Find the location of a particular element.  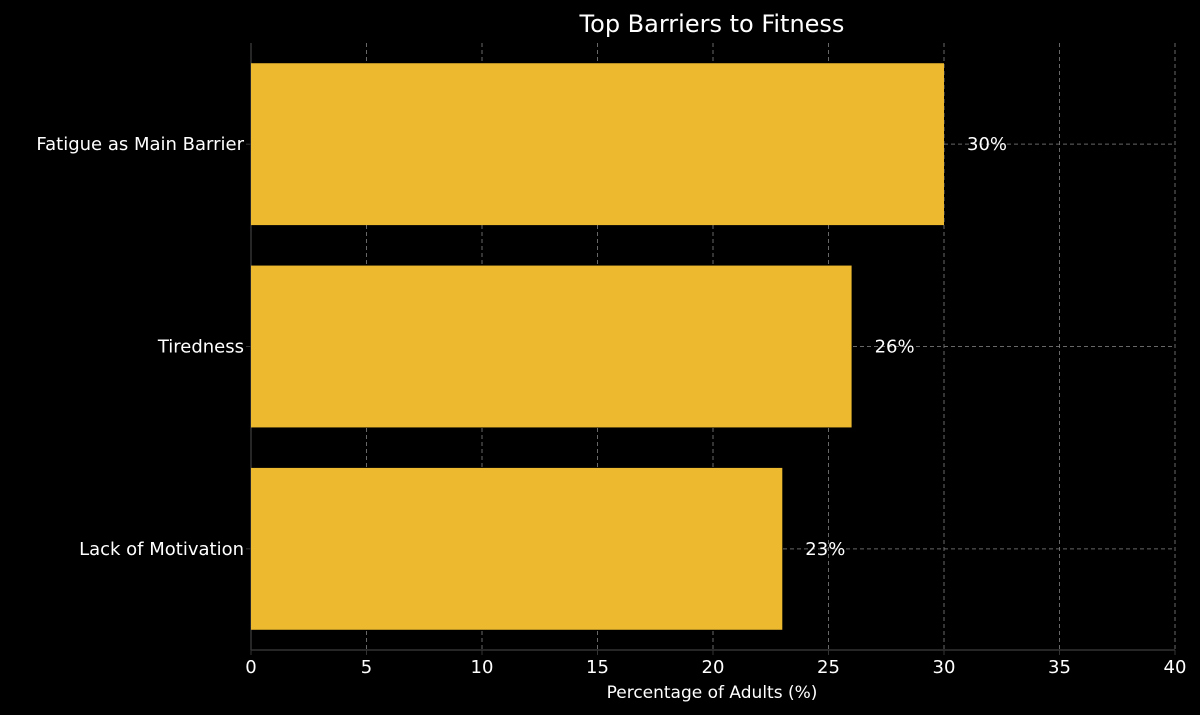

x-tick-label: 40 is located at coordinates (1175, 667).